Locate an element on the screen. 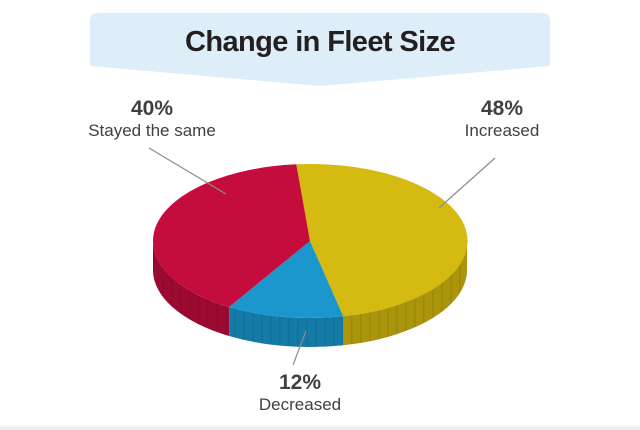 The image size is (640, 430). title-banner is located at coordinates (320, 49).